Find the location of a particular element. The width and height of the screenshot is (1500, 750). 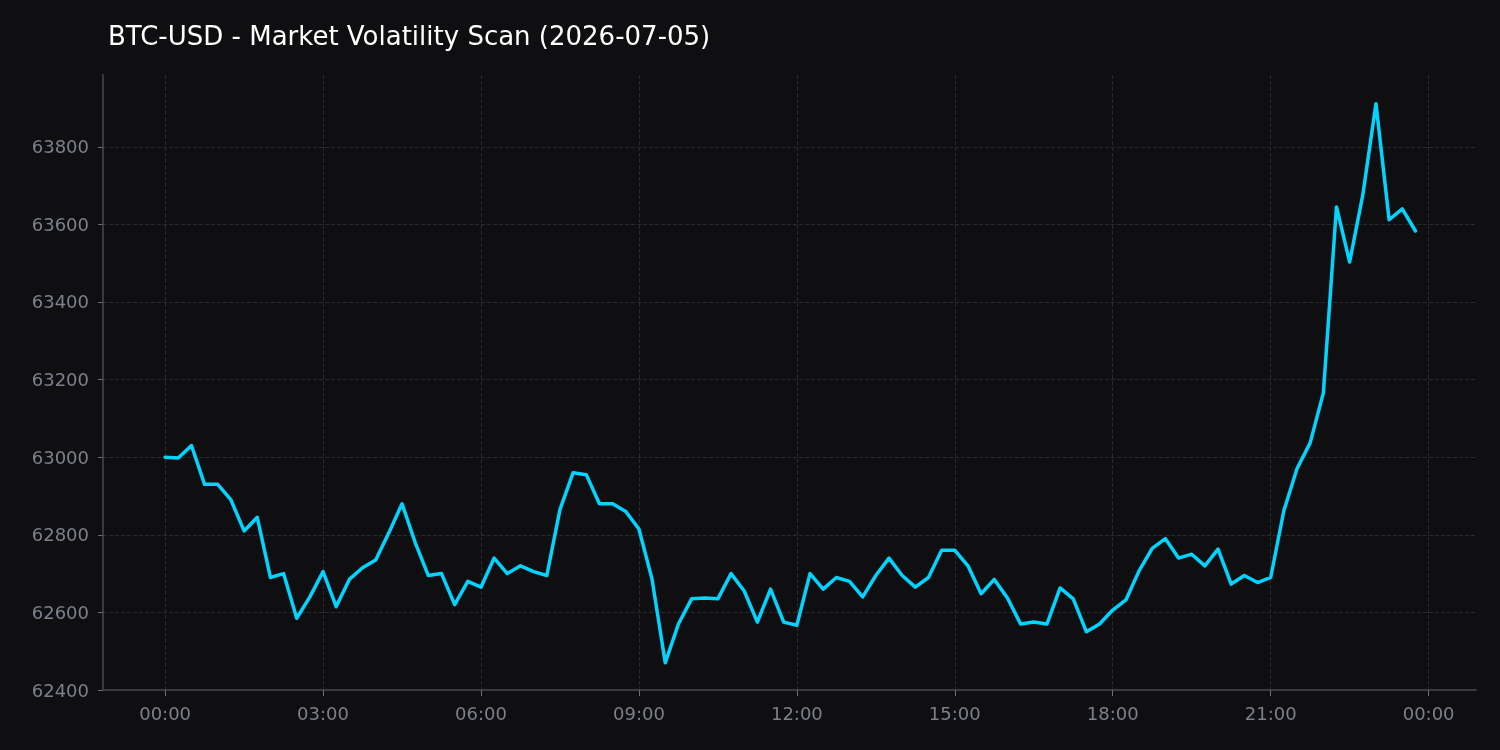

y-tick-label: 63800 is located at coordinates (60, 147).